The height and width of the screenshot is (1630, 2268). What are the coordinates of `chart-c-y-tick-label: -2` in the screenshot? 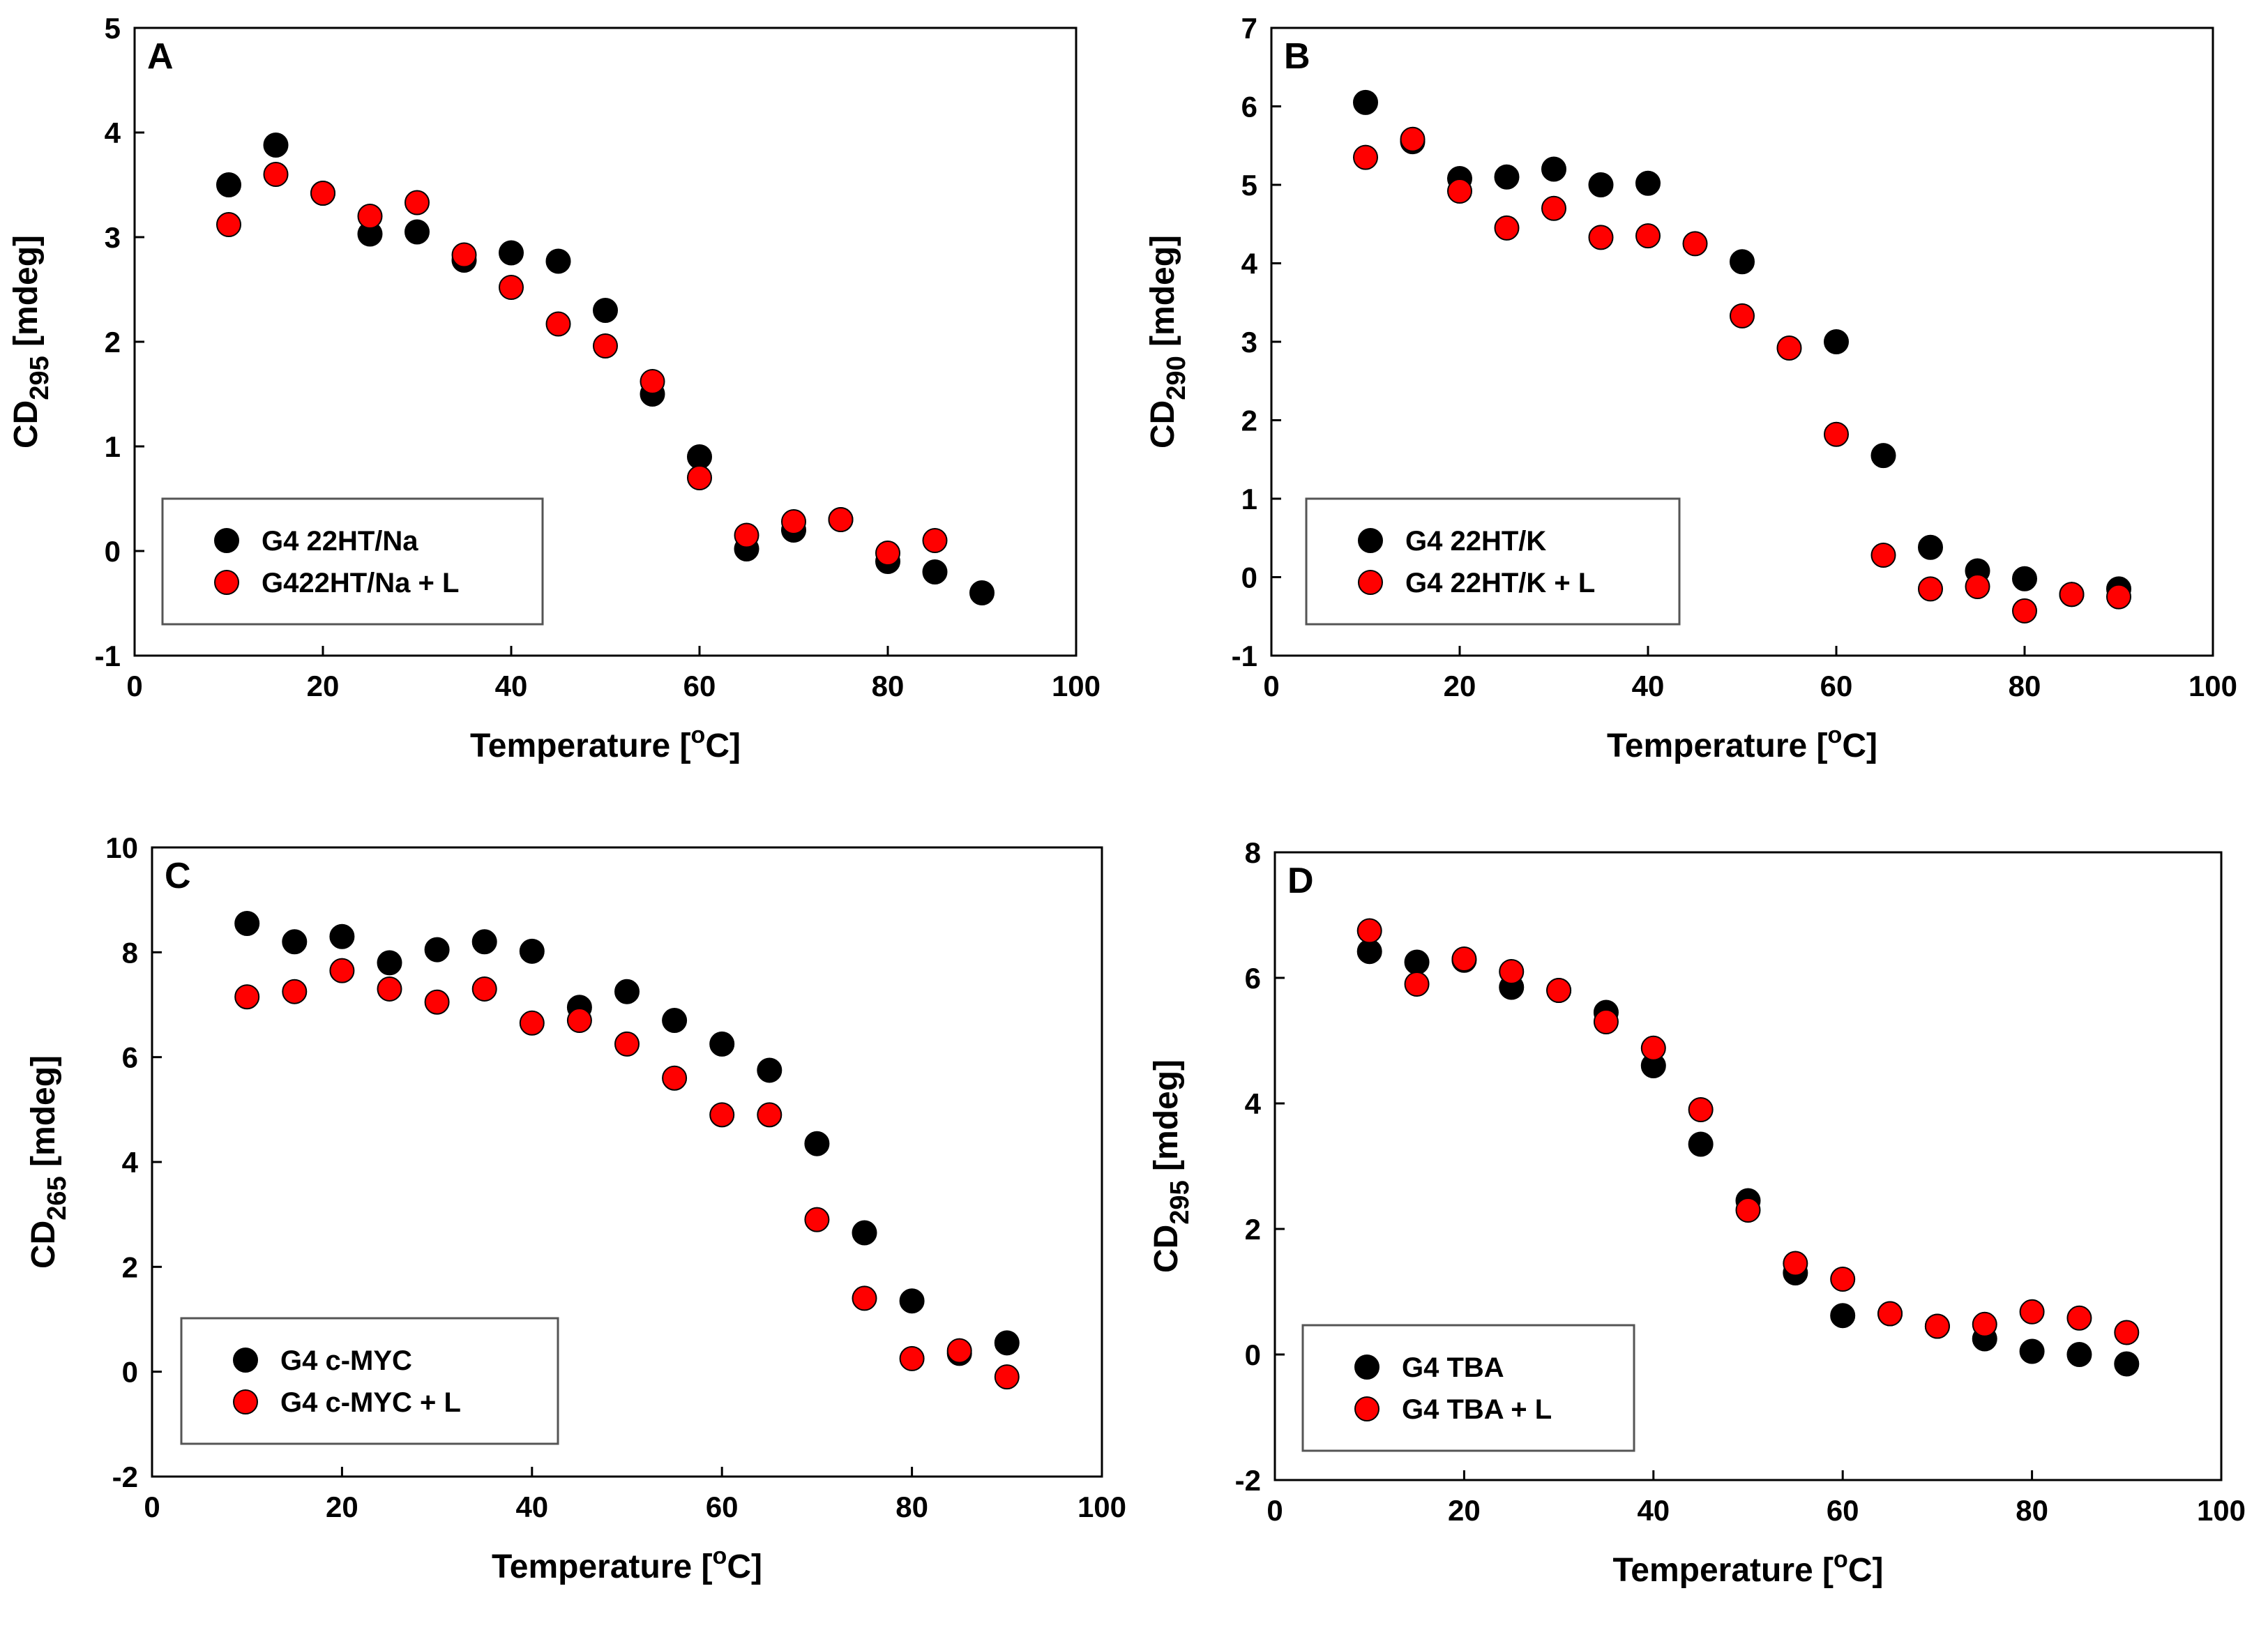 It's located at (125, 1477).